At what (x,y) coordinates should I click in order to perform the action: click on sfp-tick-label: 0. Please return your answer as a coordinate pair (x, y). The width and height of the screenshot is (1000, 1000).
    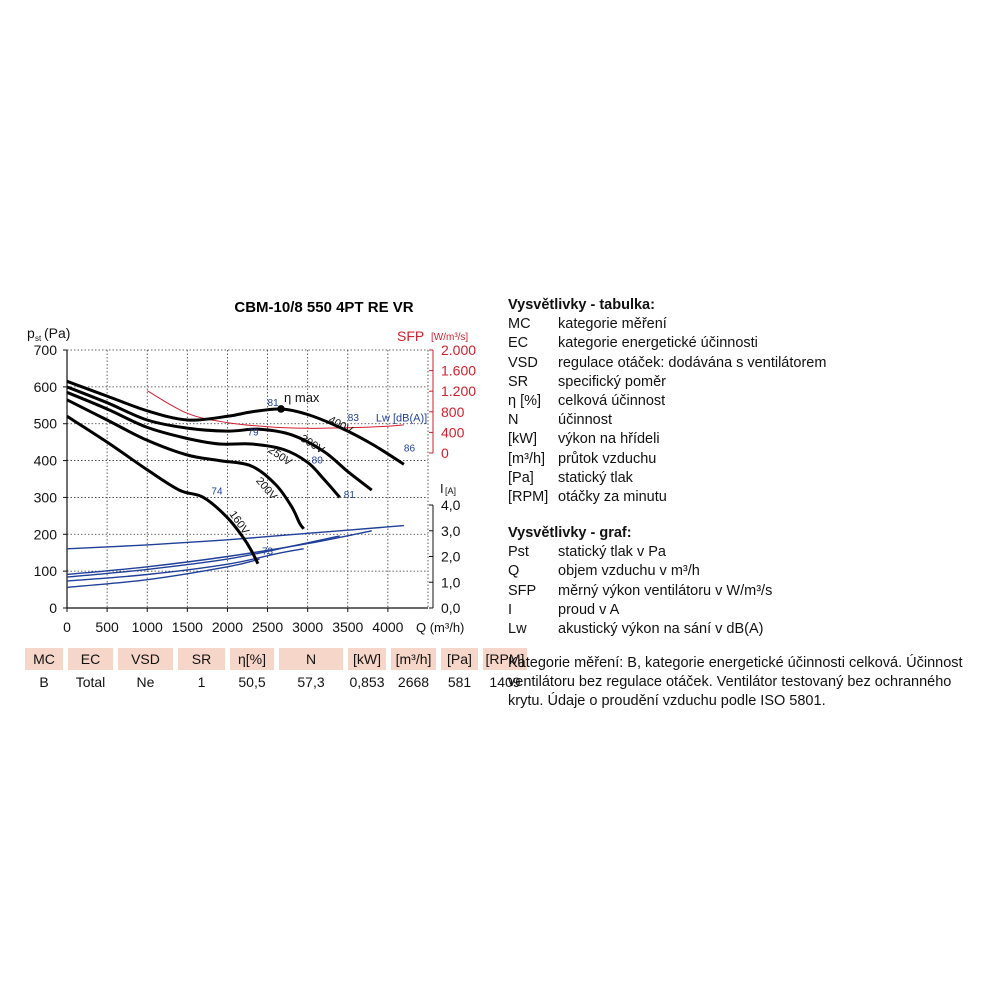
    Looking at the image, I should click on (445, 453).